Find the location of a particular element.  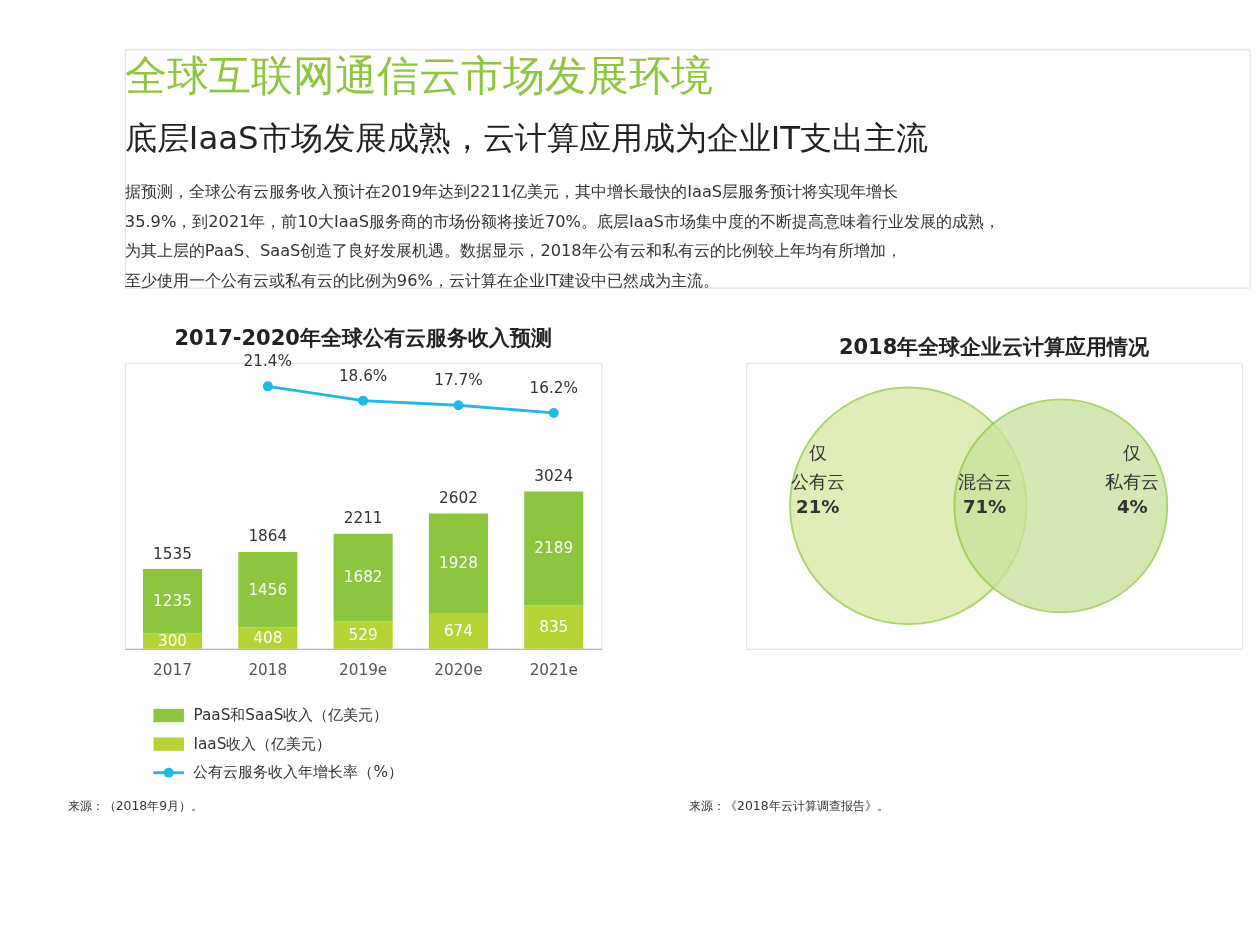

text: 35.9%，到2021年，前10大IaaS服务商的市场份额将接近70%。底层IaaS市场集中度的不断提高意味着行业发展的成熟， is located at coordinates (562, 221).